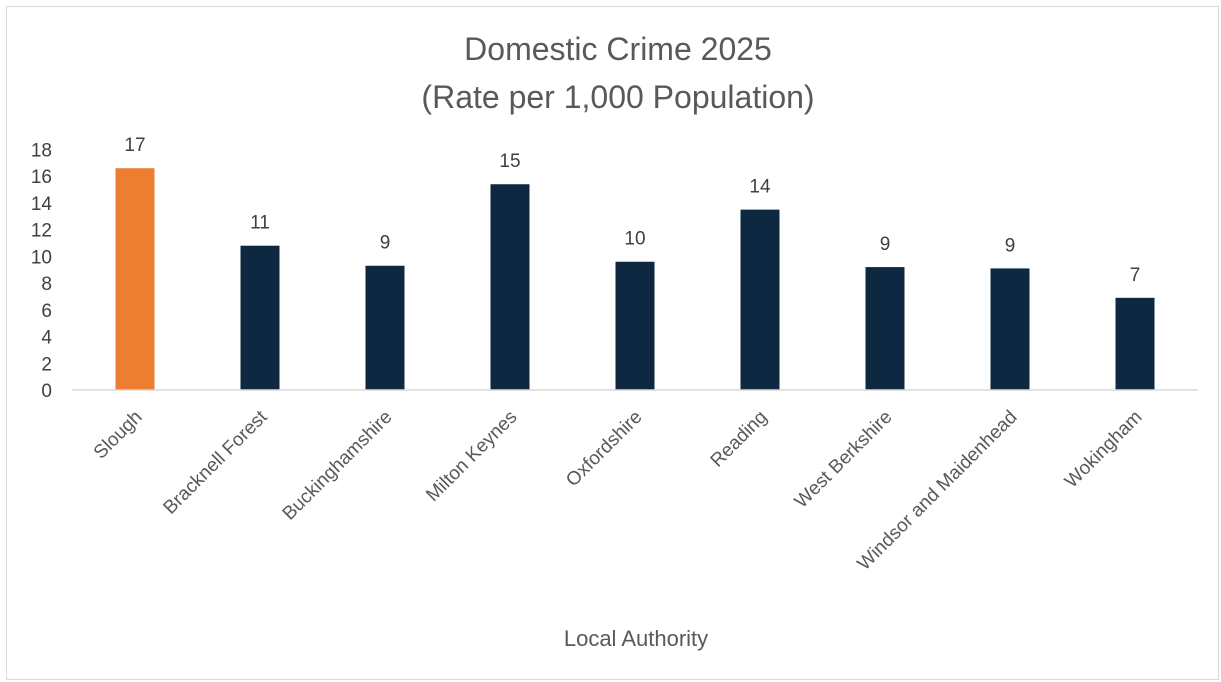 This screenshot has height=682, width=1221. Describe the element at coordinates (509, 161) in the screenshot. I see `data-label: 15` at that location.